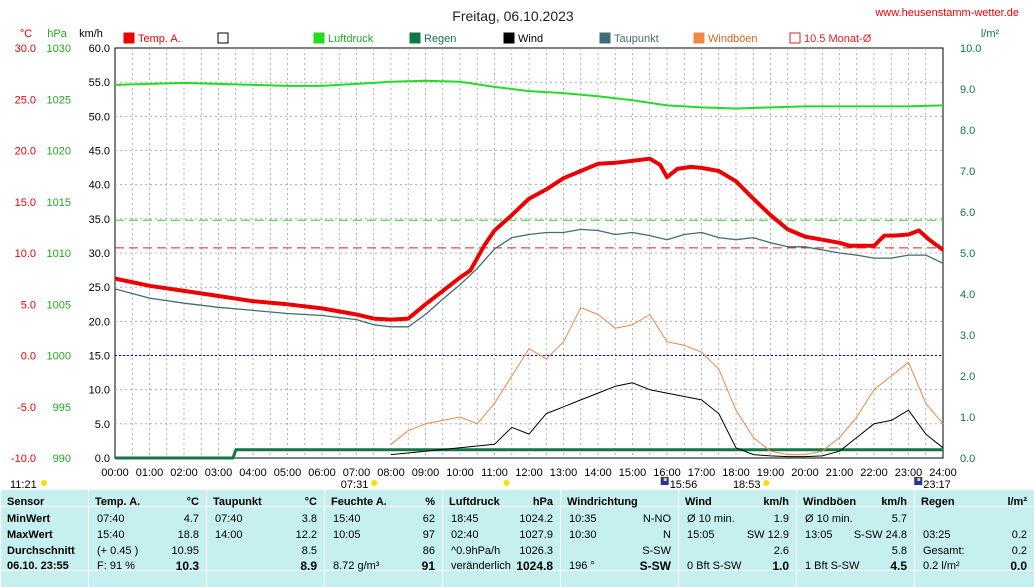 Image resolution: width=1034 pixels, height=587 pixels. What do you see at coordinates (838, 39) in the screenshot?
I see `legend-label: 10.5 Monat-Ø` at bounding box center [838, 39].